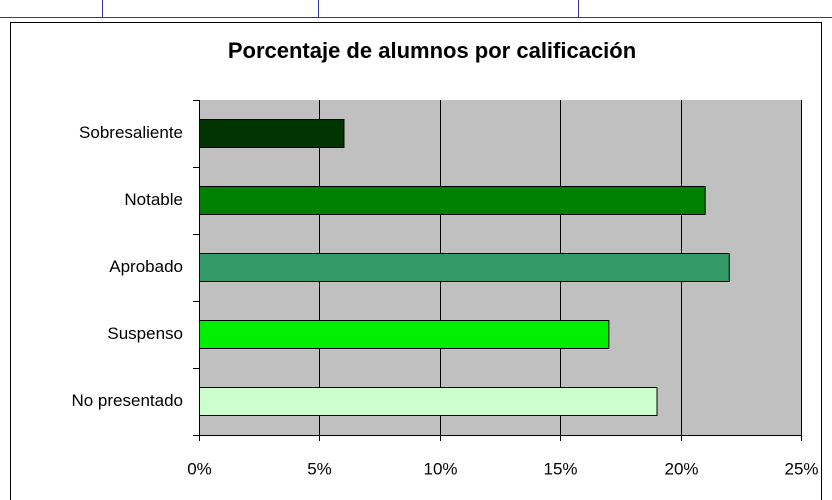  I want to click on y-tick-label: Suspenso, so click(145, 333).